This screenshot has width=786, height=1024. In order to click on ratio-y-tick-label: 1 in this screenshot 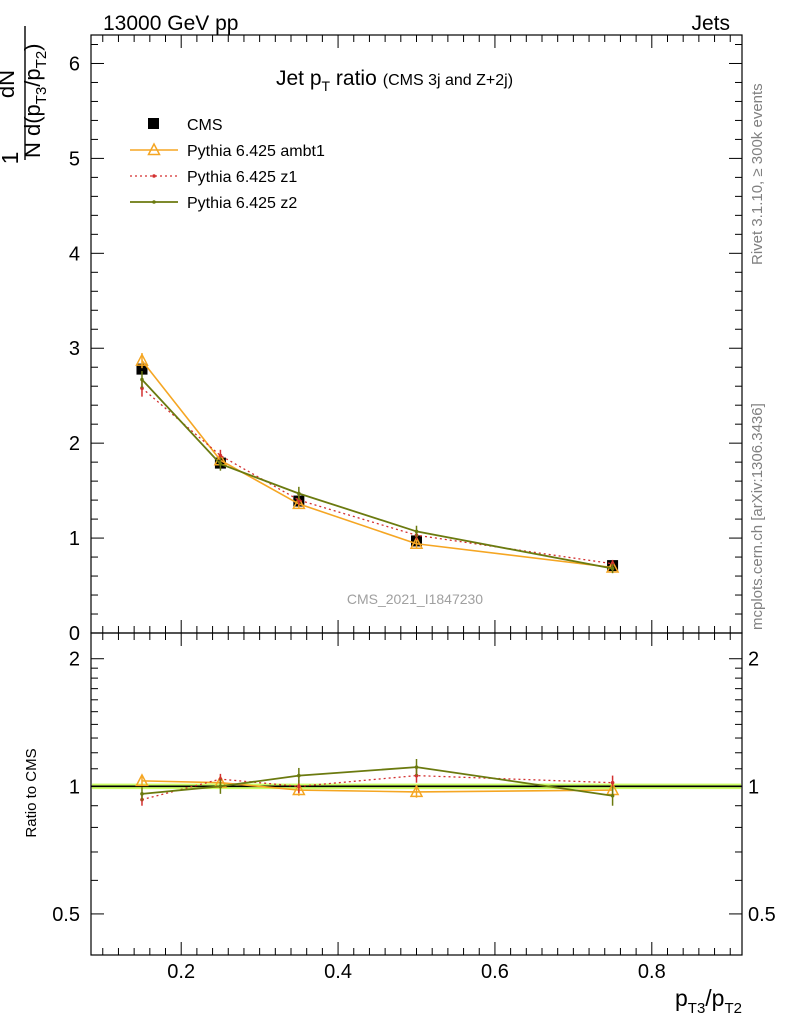, I will do `click(74, 787)`.